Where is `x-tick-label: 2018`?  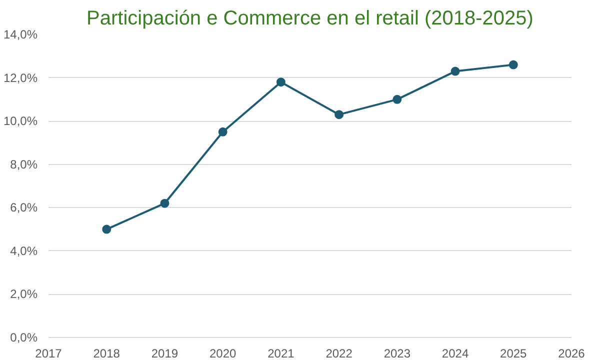
x-tick-label: 2018 is located at coordinates (106, 353).